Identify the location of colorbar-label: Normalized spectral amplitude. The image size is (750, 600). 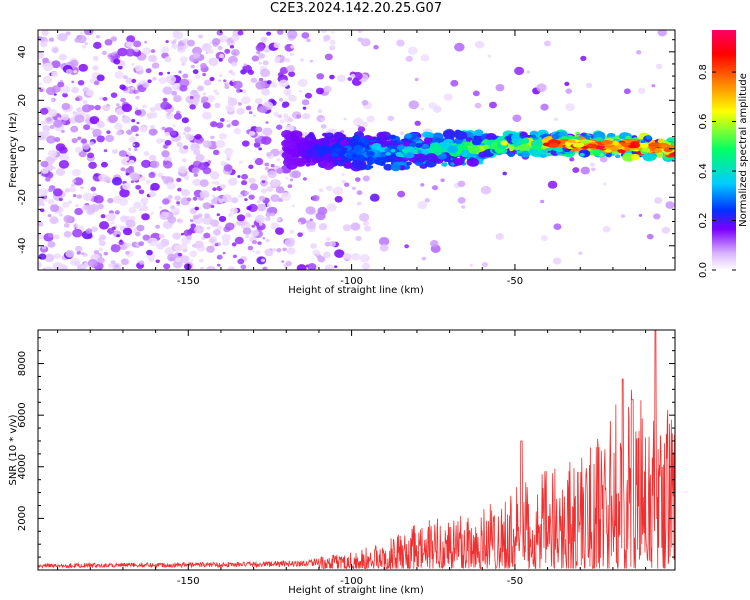
(743, 150).